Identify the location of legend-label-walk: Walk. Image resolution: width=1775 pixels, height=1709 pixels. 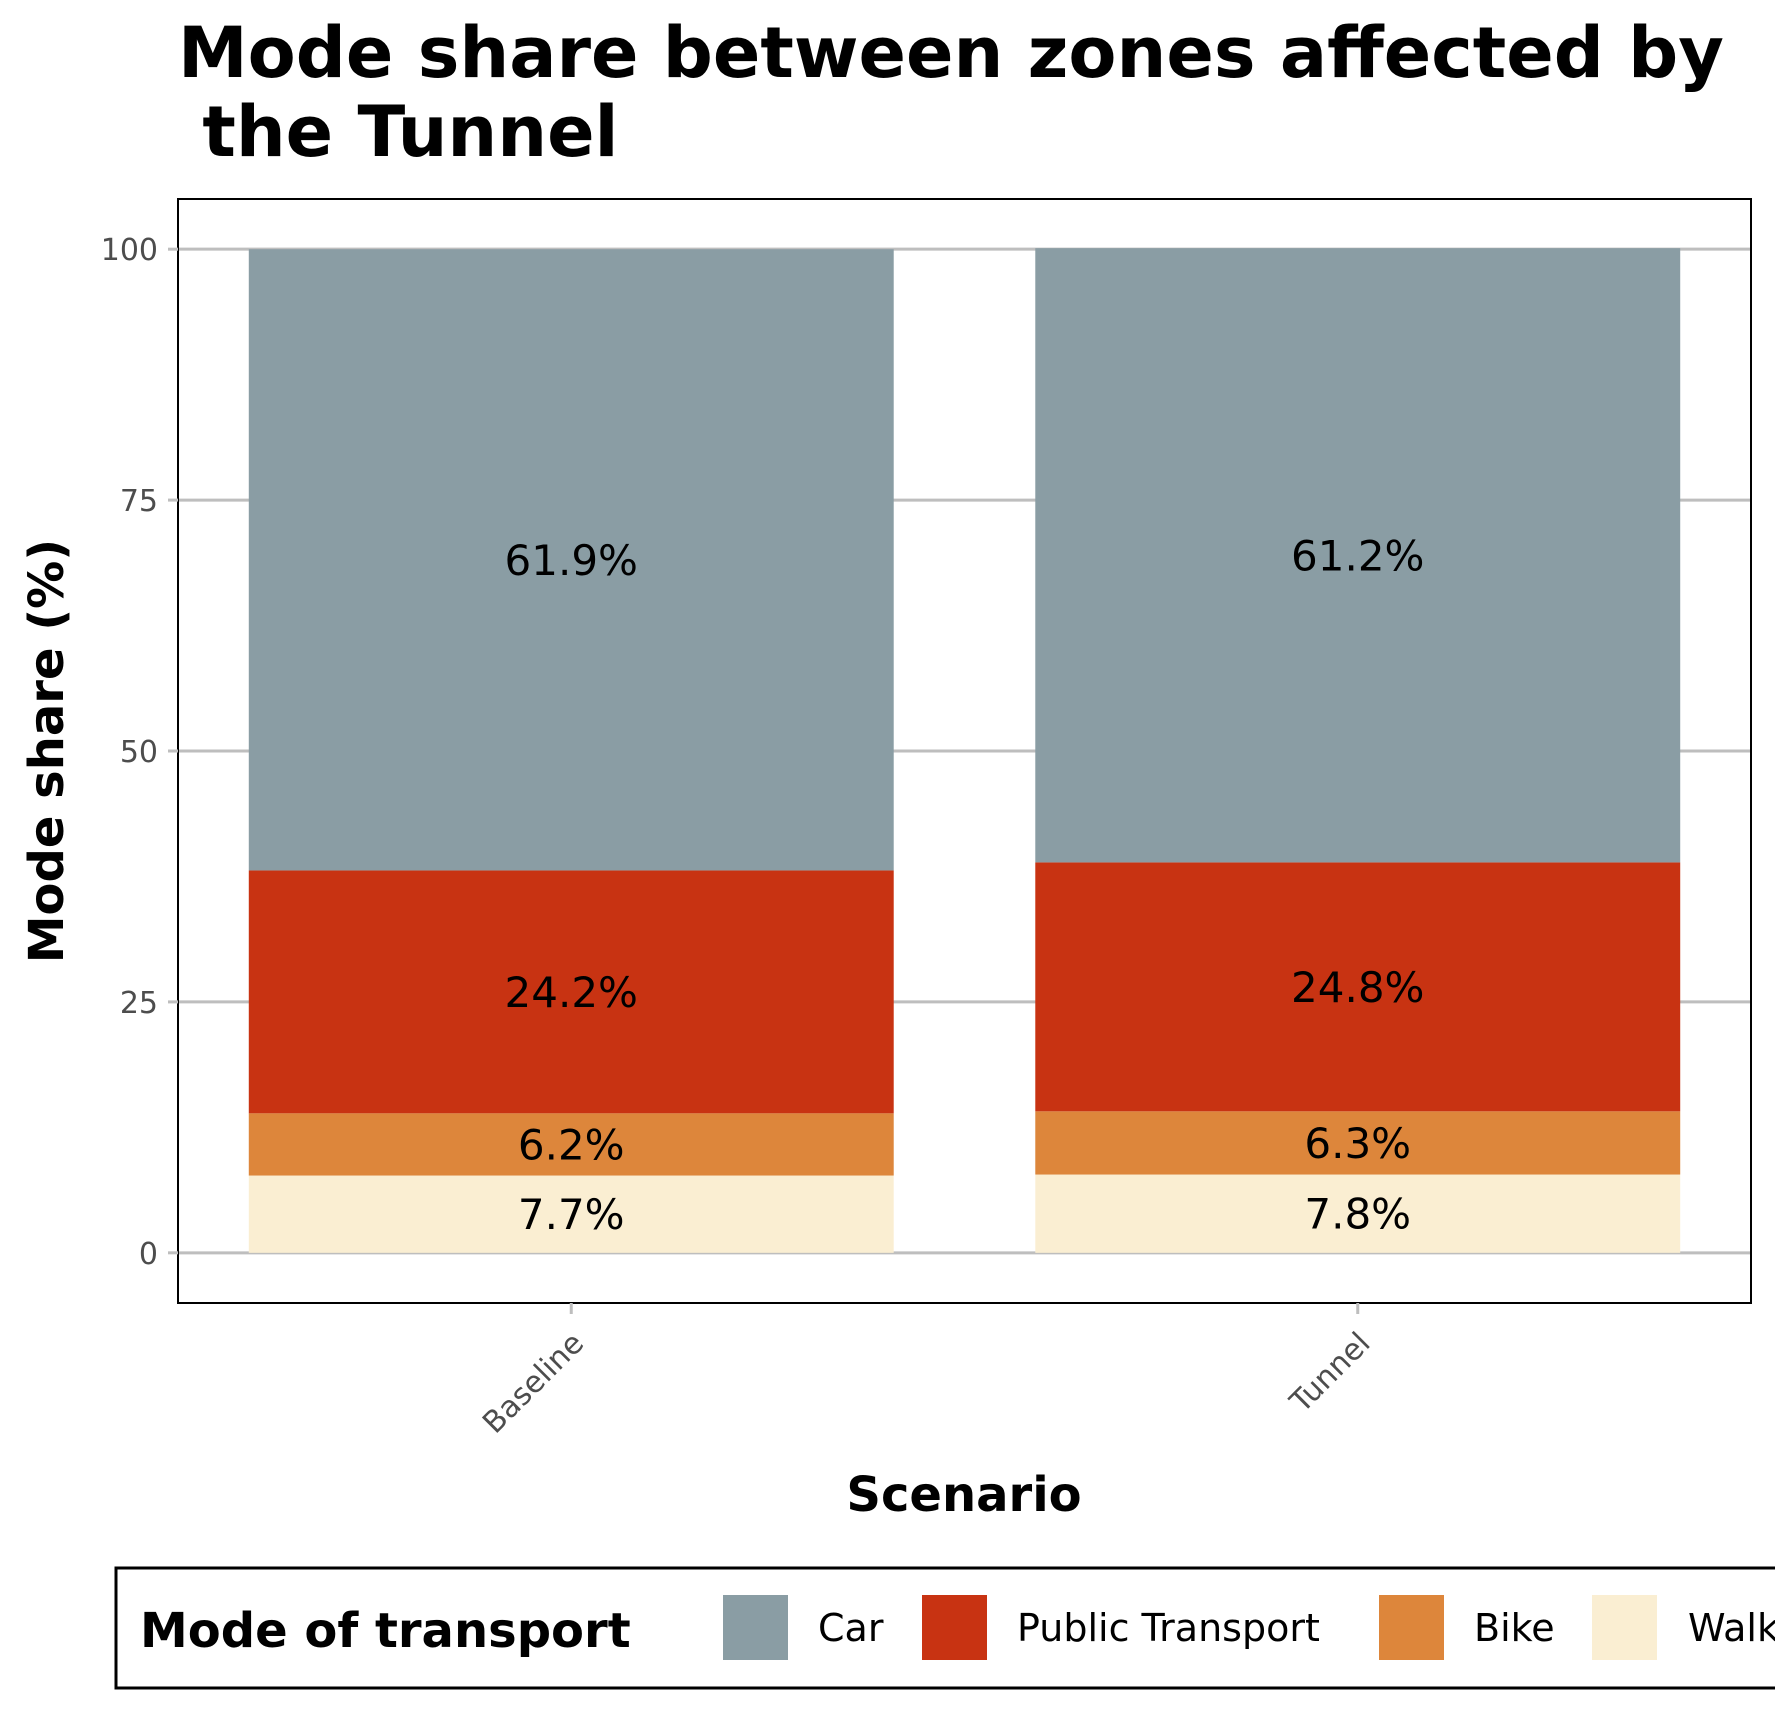
(1731, 1628).